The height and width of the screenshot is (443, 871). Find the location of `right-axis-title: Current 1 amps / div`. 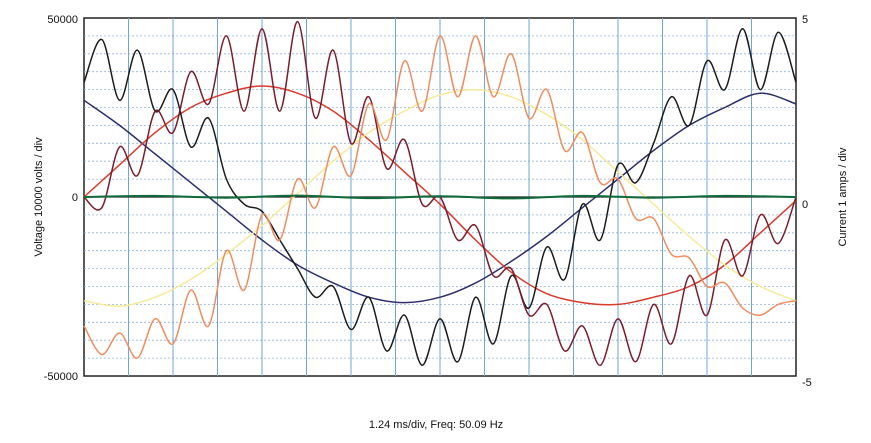

right-axis-title: Current 1 amps / div is located at coordinates (843, 197).